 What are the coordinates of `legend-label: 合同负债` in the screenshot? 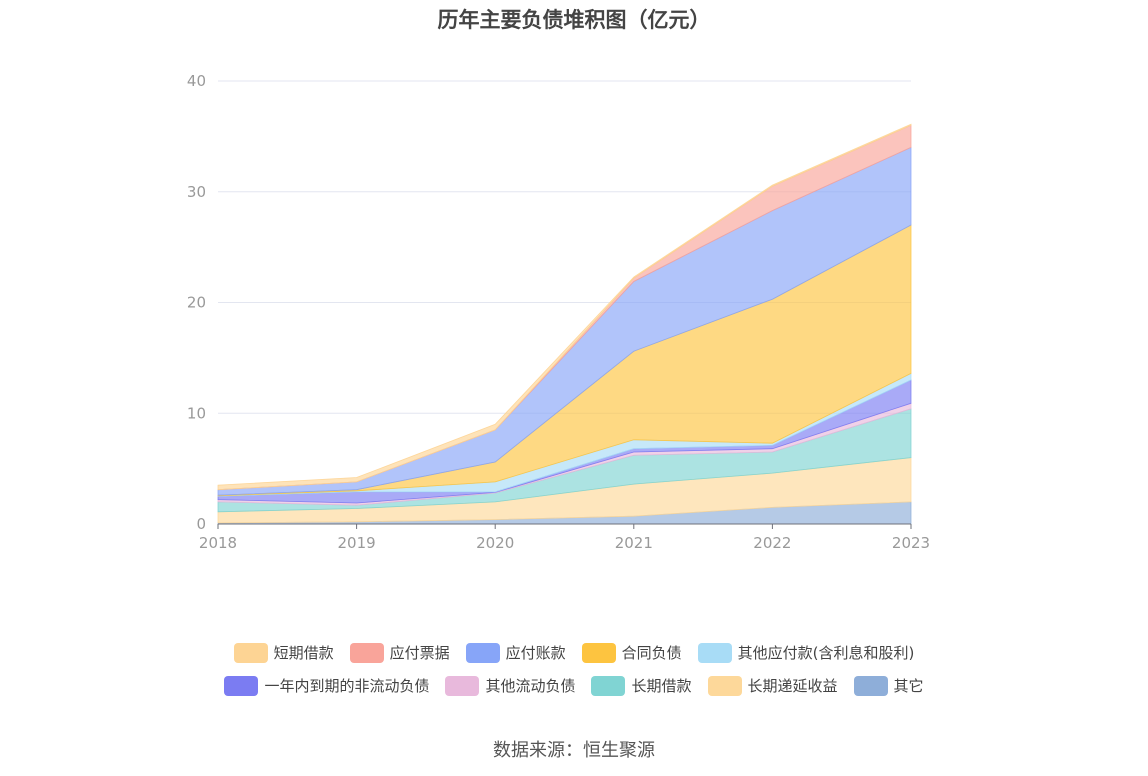 It's located at (651, 653).